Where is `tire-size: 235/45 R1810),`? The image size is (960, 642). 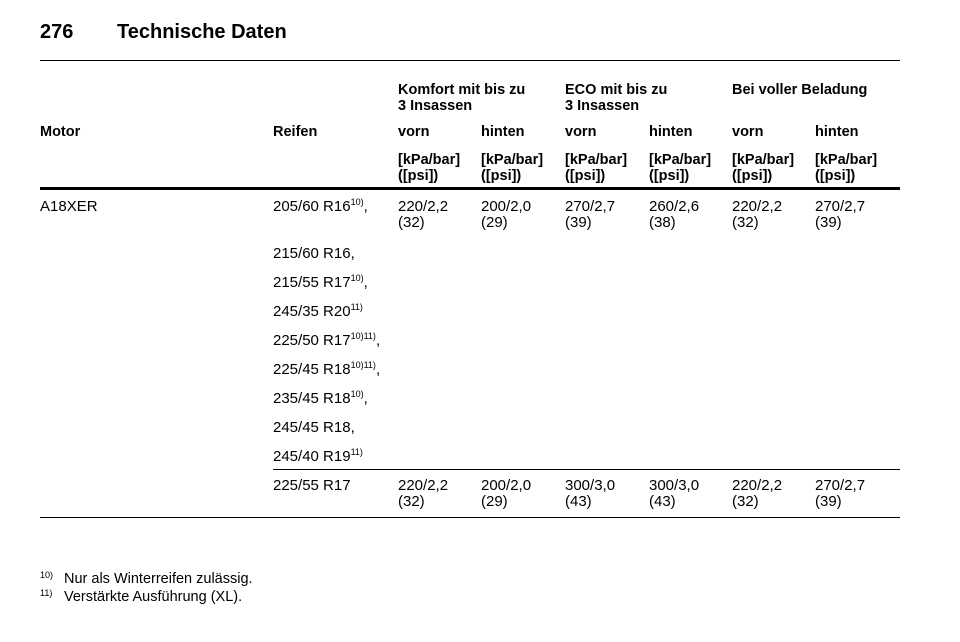
tire-size: 235/45 R1810), is located at coordinates (320, 398).